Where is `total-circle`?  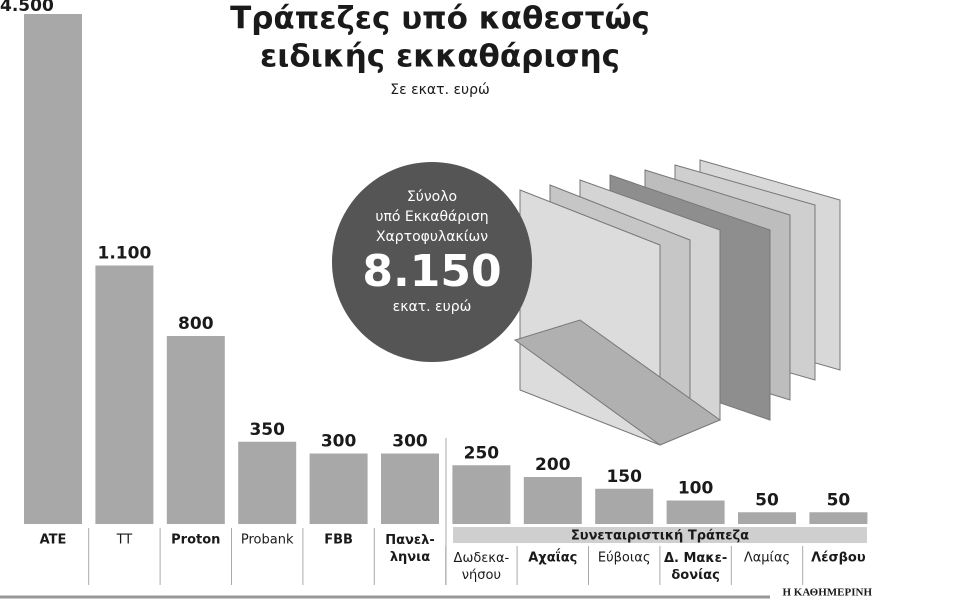
total-circle is located at coordinates (432, 262).